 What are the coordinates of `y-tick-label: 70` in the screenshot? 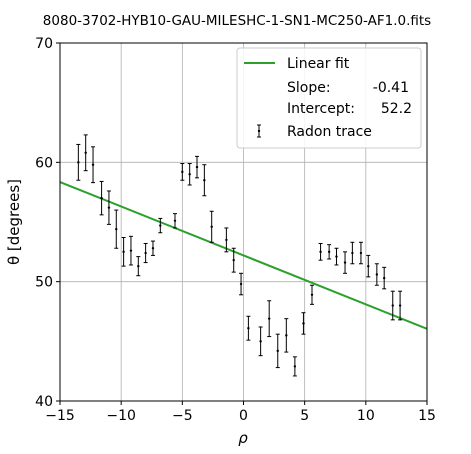 It's located at (44, 44).